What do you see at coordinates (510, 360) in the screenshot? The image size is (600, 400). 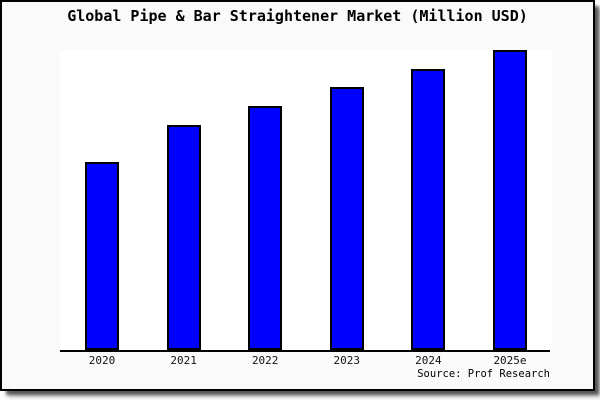 I see `x-tick-label-2025e: 2025e` at bounding box center [510, 360].